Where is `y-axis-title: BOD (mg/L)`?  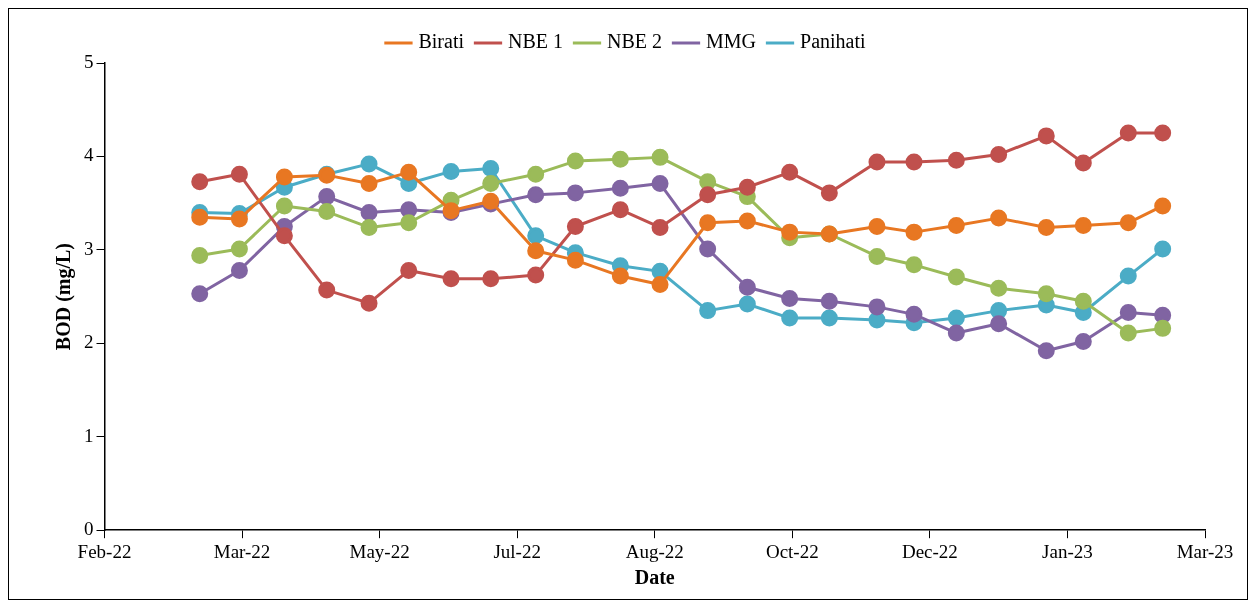
y-axis-title: BOD (mg/L) is located at coordinates (64, 296).